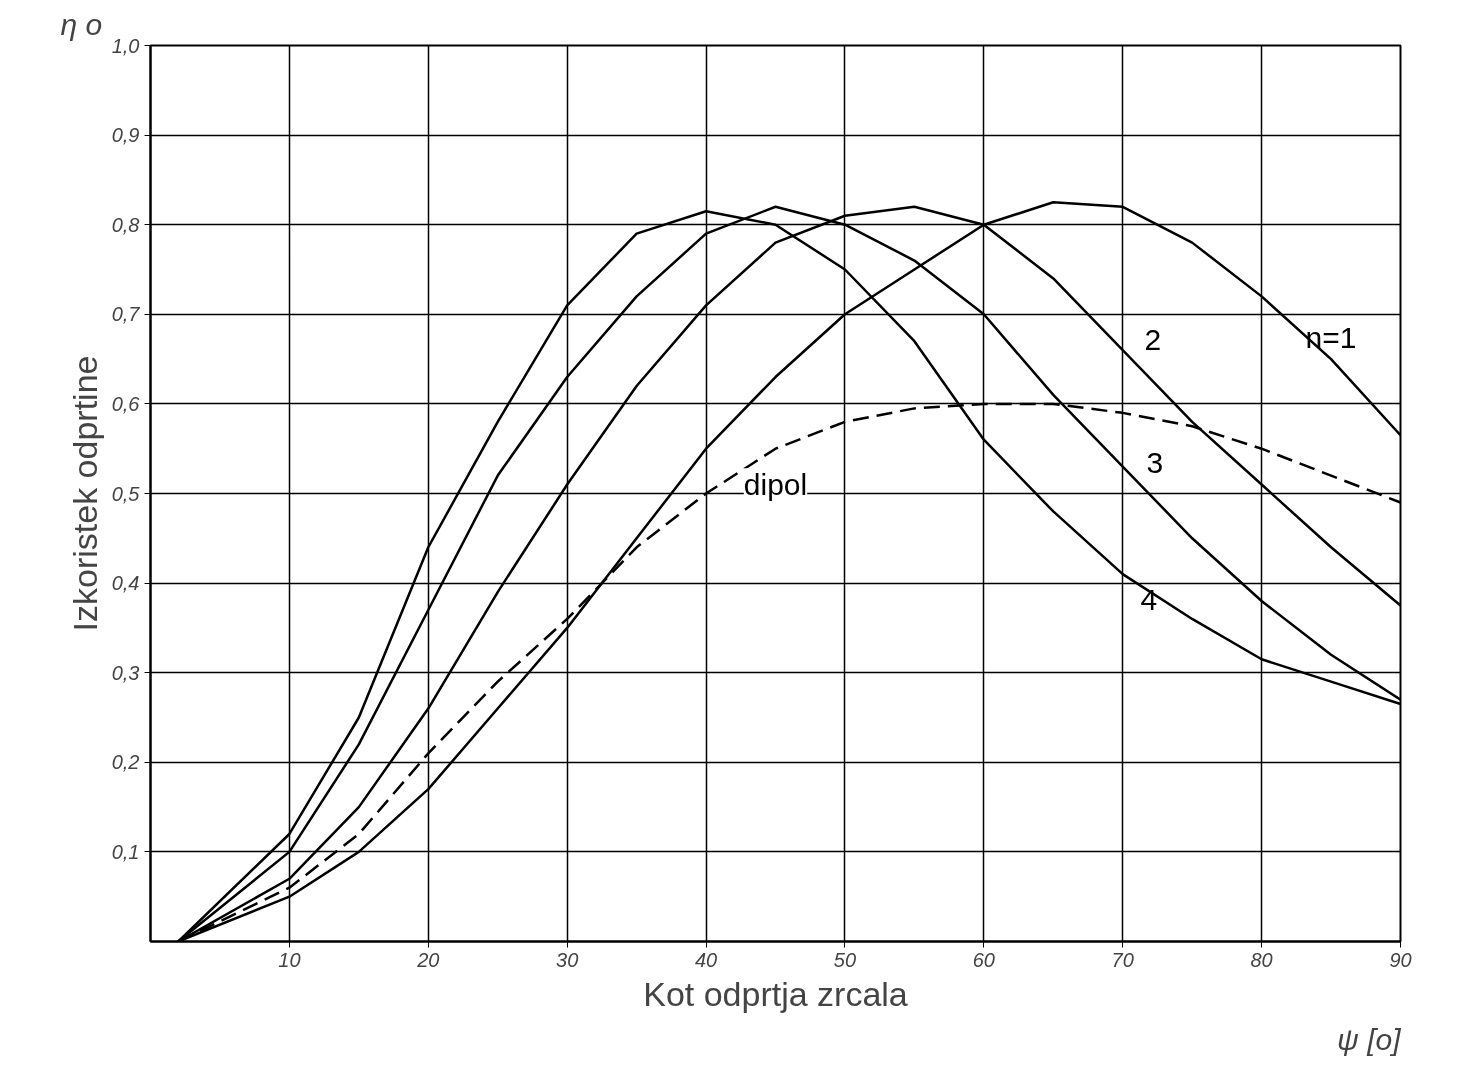 Image resolution: width=1466 pixels, height=1086 pixels. What do you see at coordinates (125, 583) in the screenshot?
I see `y-tick-label: 0,4` at bounding box center [125, 583].